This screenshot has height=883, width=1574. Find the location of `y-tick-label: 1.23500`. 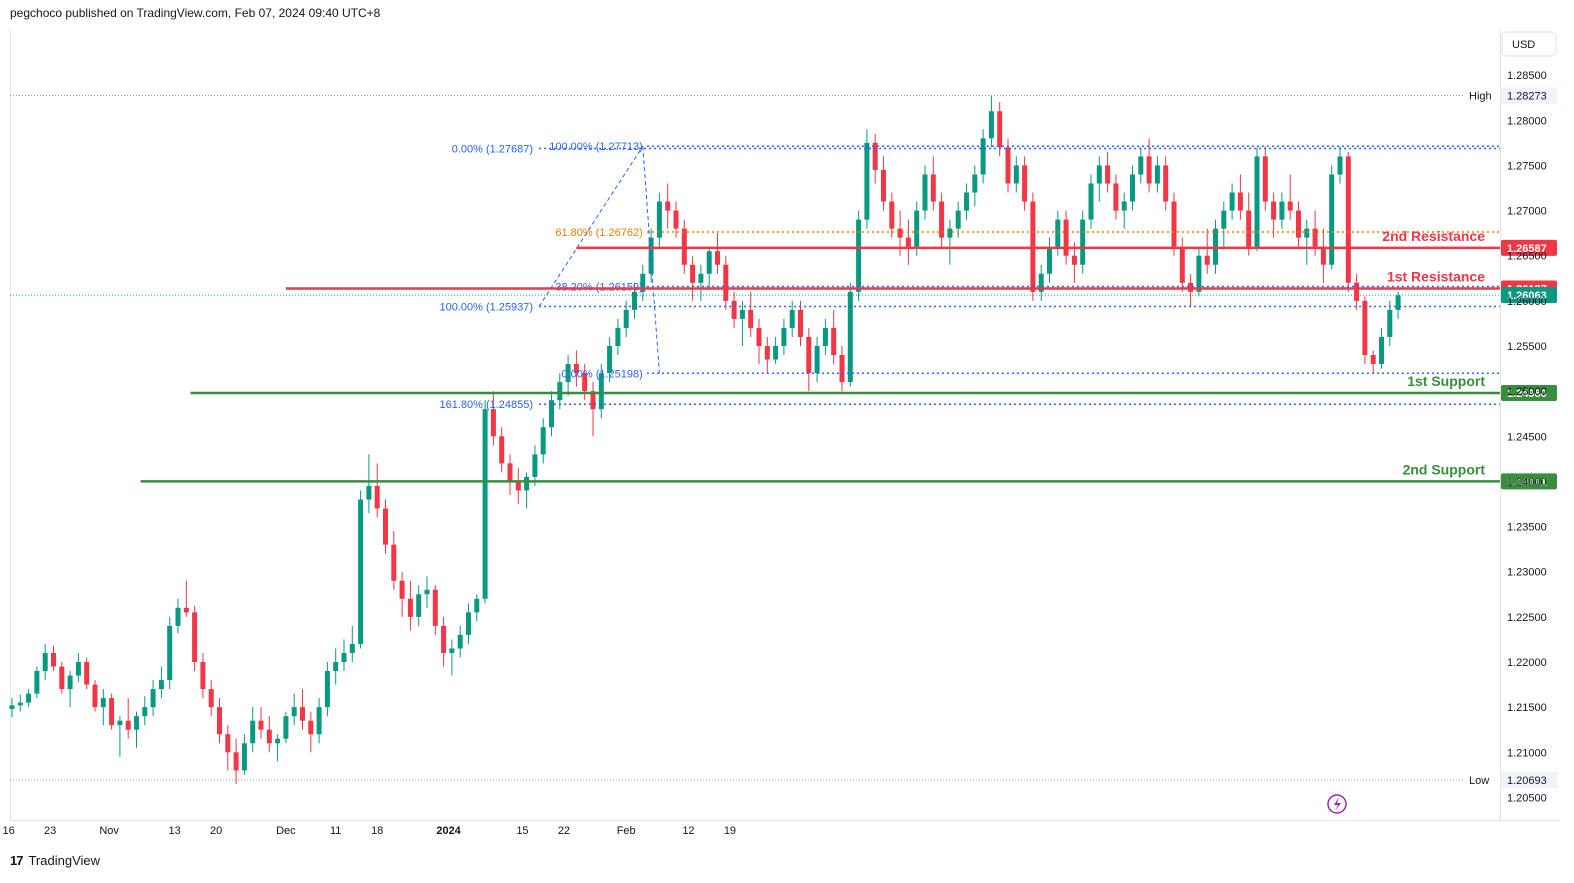

y-tick-label: 1.23500 is located at coordinates (1527, 528).